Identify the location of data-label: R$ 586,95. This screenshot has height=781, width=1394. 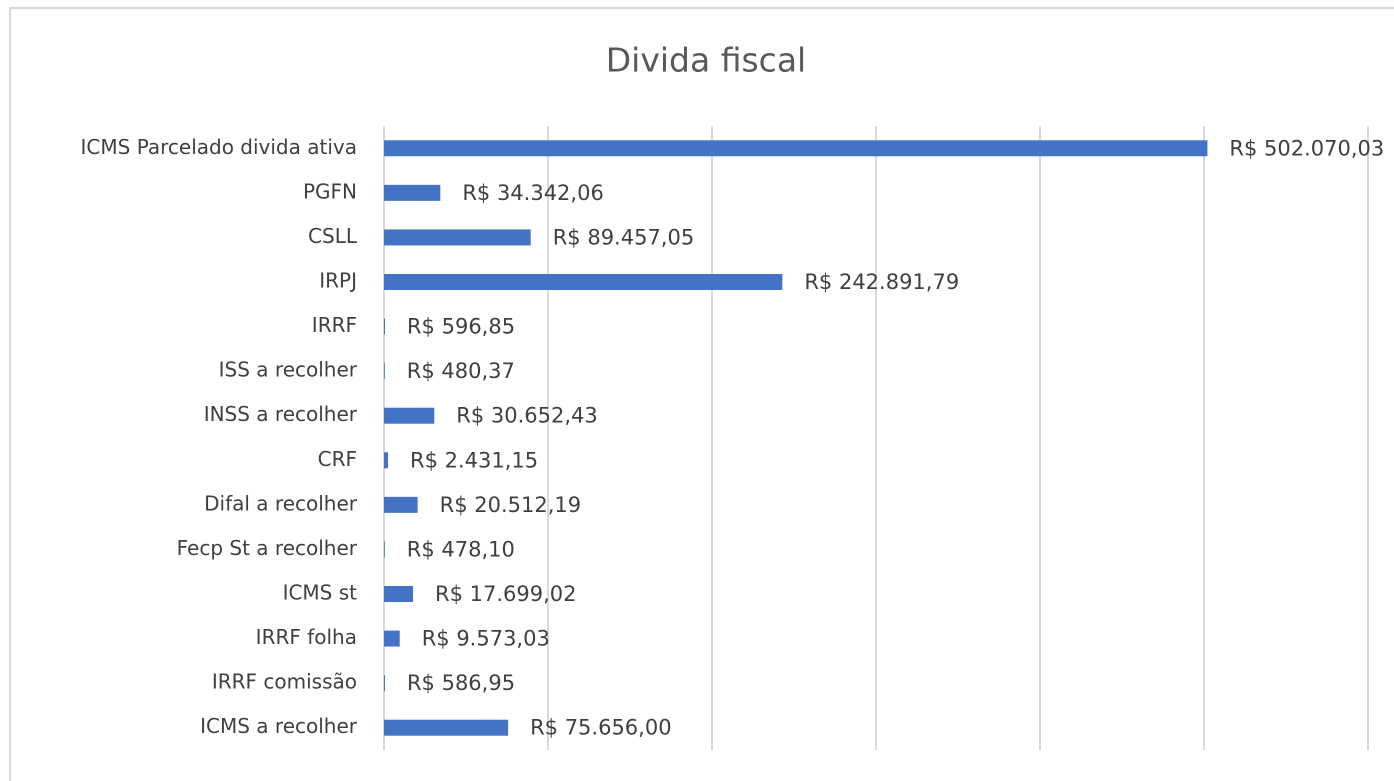
(461, 683).